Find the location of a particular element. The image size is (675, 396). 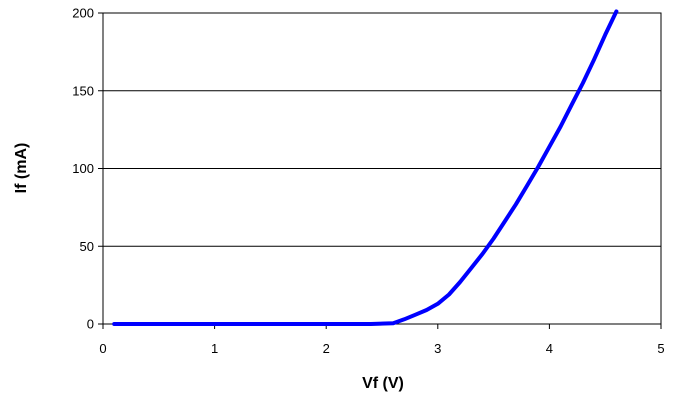

y-tick-label: 0 is located at coordinates (90, 324).